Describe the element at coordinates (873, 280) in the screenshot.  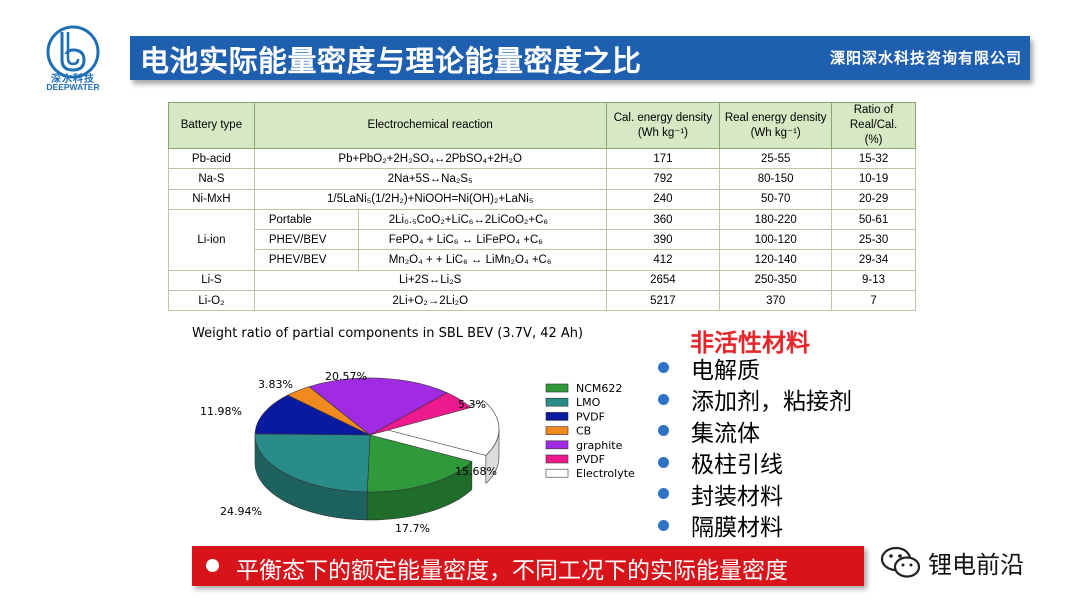
I see `cell-ratio: 9-13` at that location.